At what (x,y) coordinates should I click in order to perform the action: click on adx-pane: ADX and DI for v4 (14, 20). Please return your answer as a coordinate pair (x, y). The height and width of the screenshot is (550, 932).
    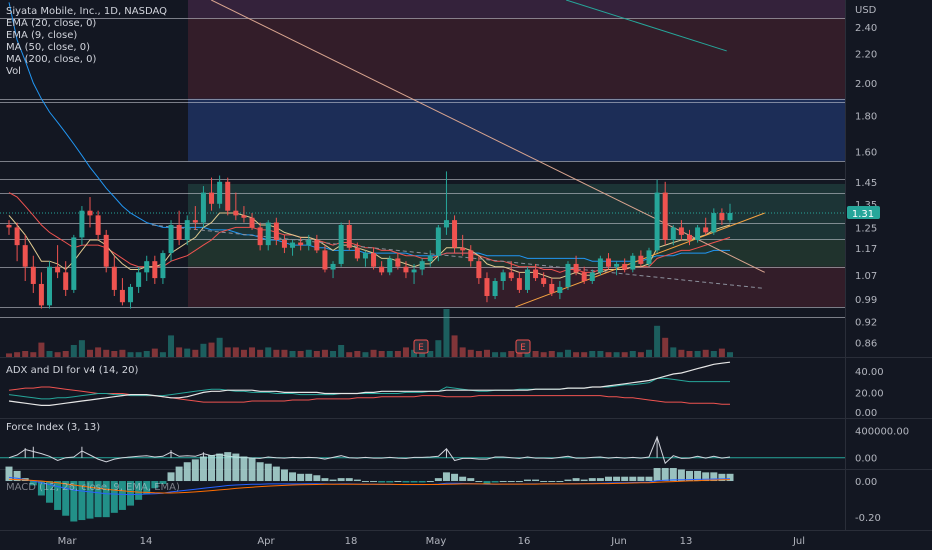
    Looking at the image, I should click on (368, 383).